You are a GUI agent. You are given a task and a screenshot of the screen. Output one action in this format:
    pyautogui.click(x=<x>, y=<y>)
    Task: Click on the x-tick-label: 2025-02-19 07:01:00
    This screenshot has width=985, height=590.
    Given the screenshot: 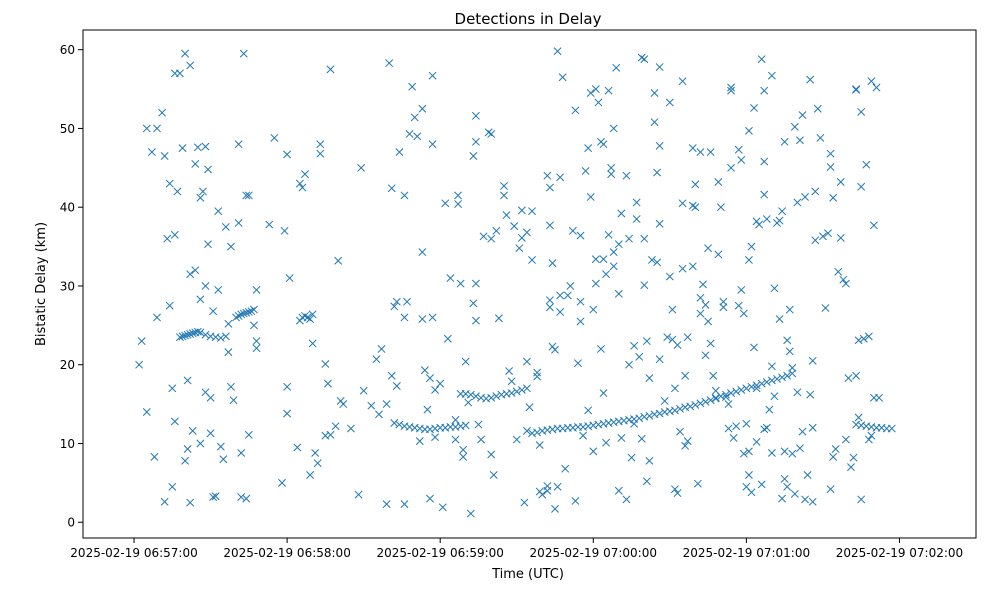 What is the action you would take?
    pyautogui.click(x=746, y=553)
    